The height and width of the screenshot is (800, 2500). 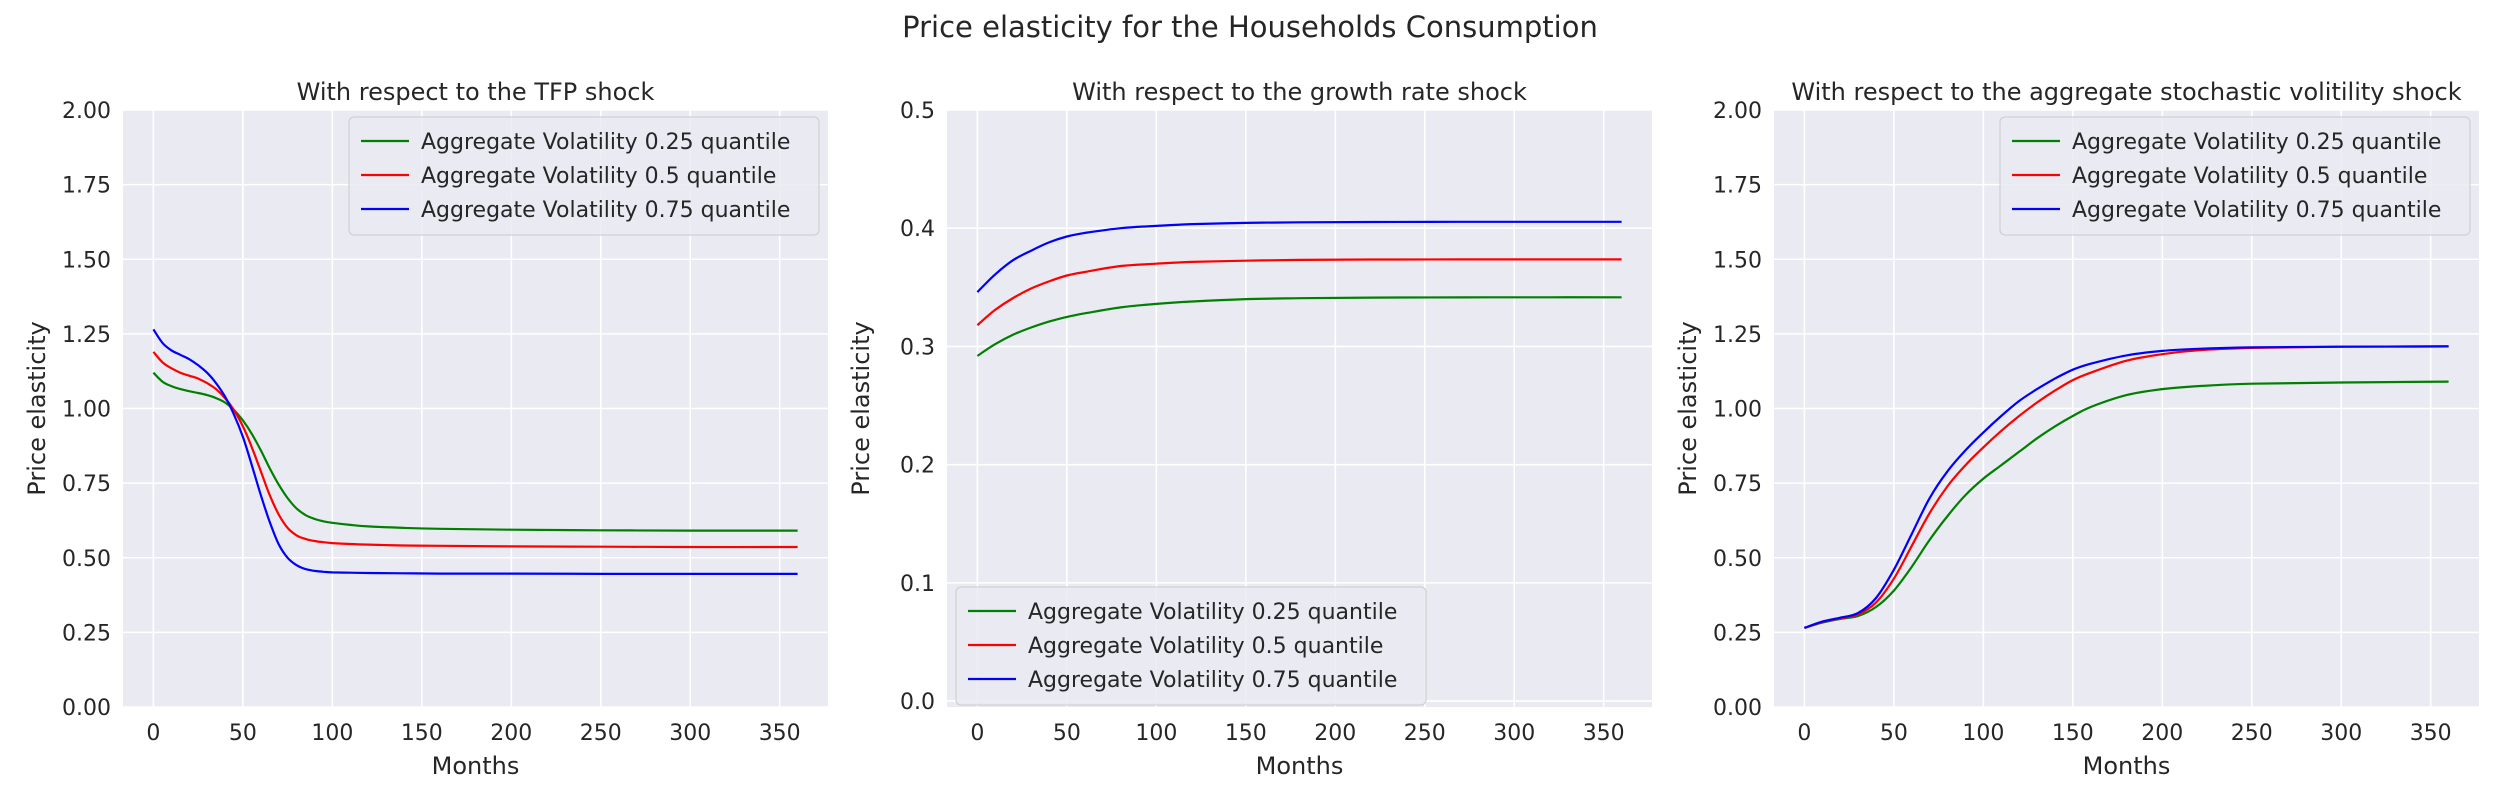 What do you see at coordinates (476, 92) in the screenshot?
I see `panel-title: With respect to the TFP shock` at bounding box center [476, 92].